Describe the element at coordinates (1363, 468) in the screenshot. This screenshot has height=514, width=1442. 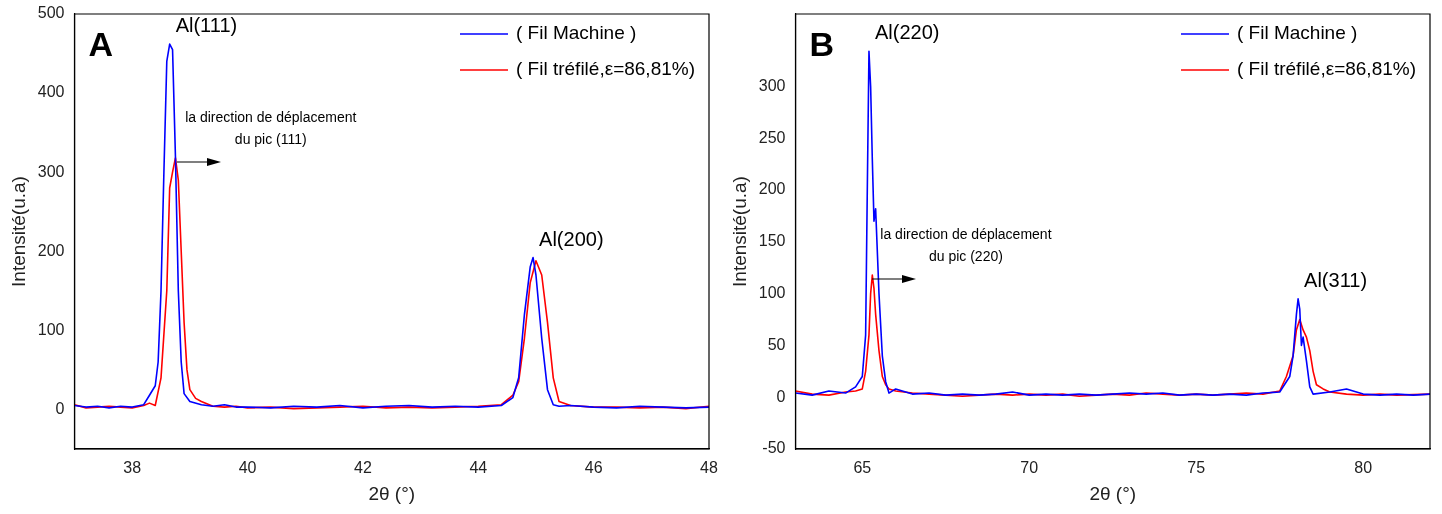
I see `x-tick-label: 80` at that location.